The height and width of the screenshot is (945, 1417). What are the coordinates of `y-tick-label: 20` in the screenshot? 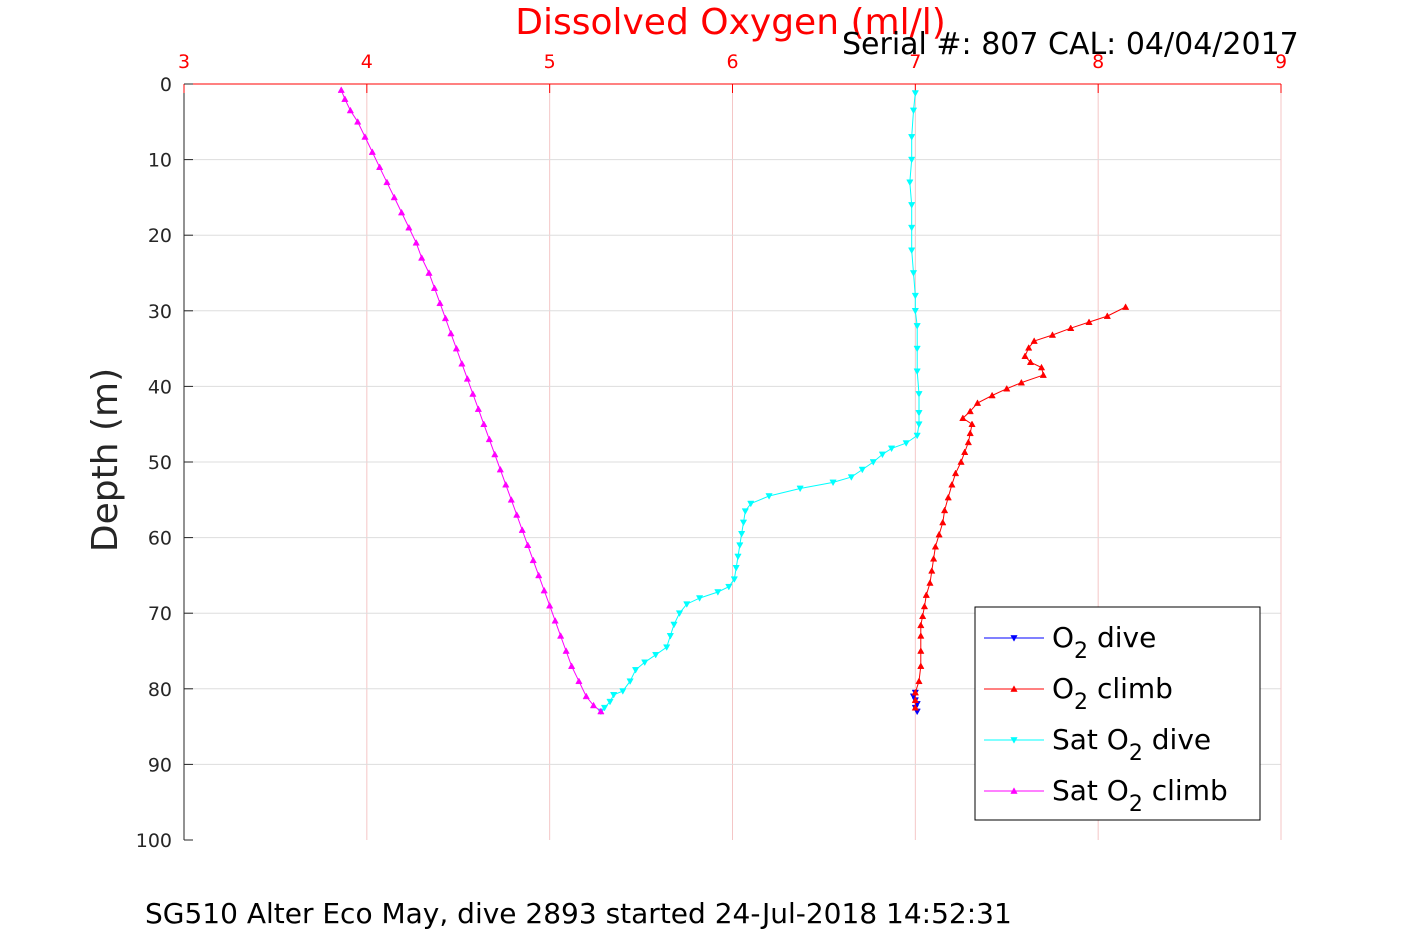 It's located at (160, 236).